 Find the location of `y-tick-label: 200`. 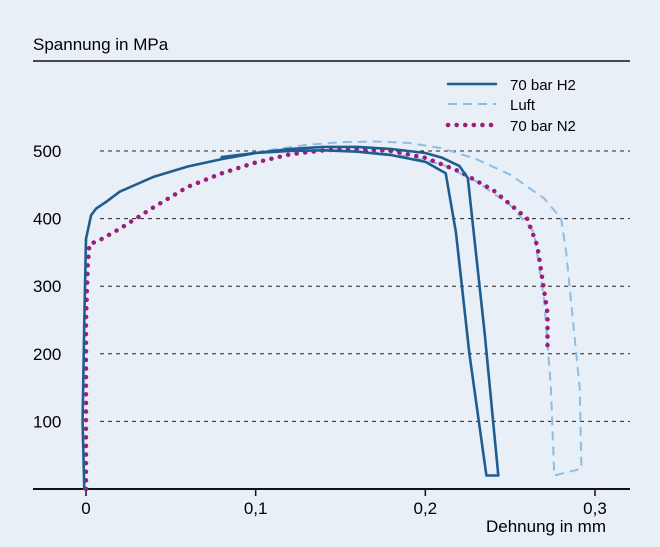

y-tick-label: 200 is located at coordinates (47, 354).